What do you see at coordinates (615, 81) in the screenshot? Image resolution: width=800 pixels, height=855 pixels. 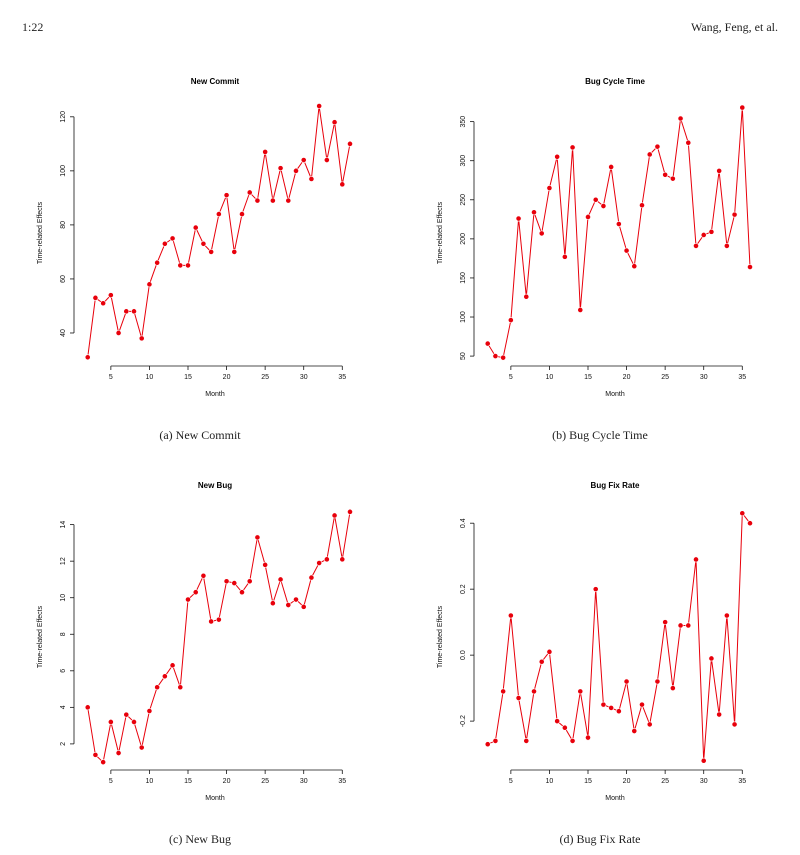 I see `chart-title: Bug Cycle Time` at bounding box center [615, 81].